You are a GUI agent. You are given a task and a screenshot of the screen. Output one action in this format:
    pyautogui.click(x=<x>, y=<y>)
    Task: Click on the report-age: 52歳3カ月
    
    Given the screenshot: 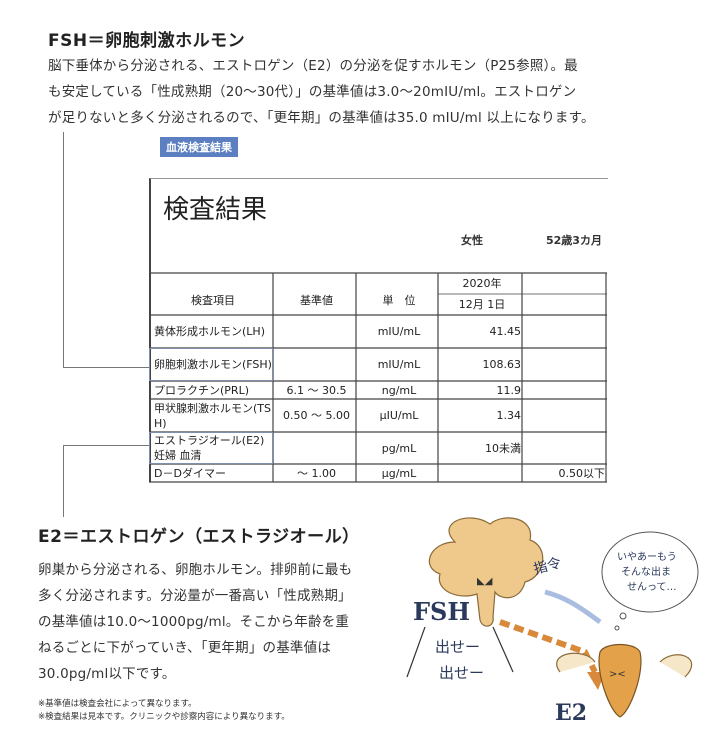 What is the action you would take?
    pyautogui.click(x=574, y=240)
    